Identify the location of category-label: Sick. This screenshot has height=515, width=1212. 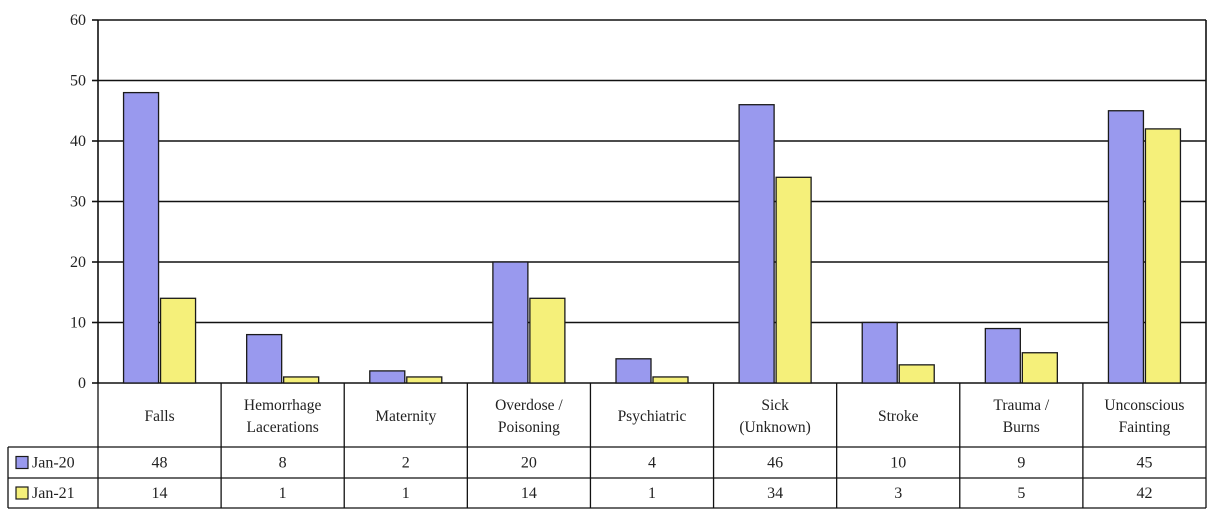
(775, 405).